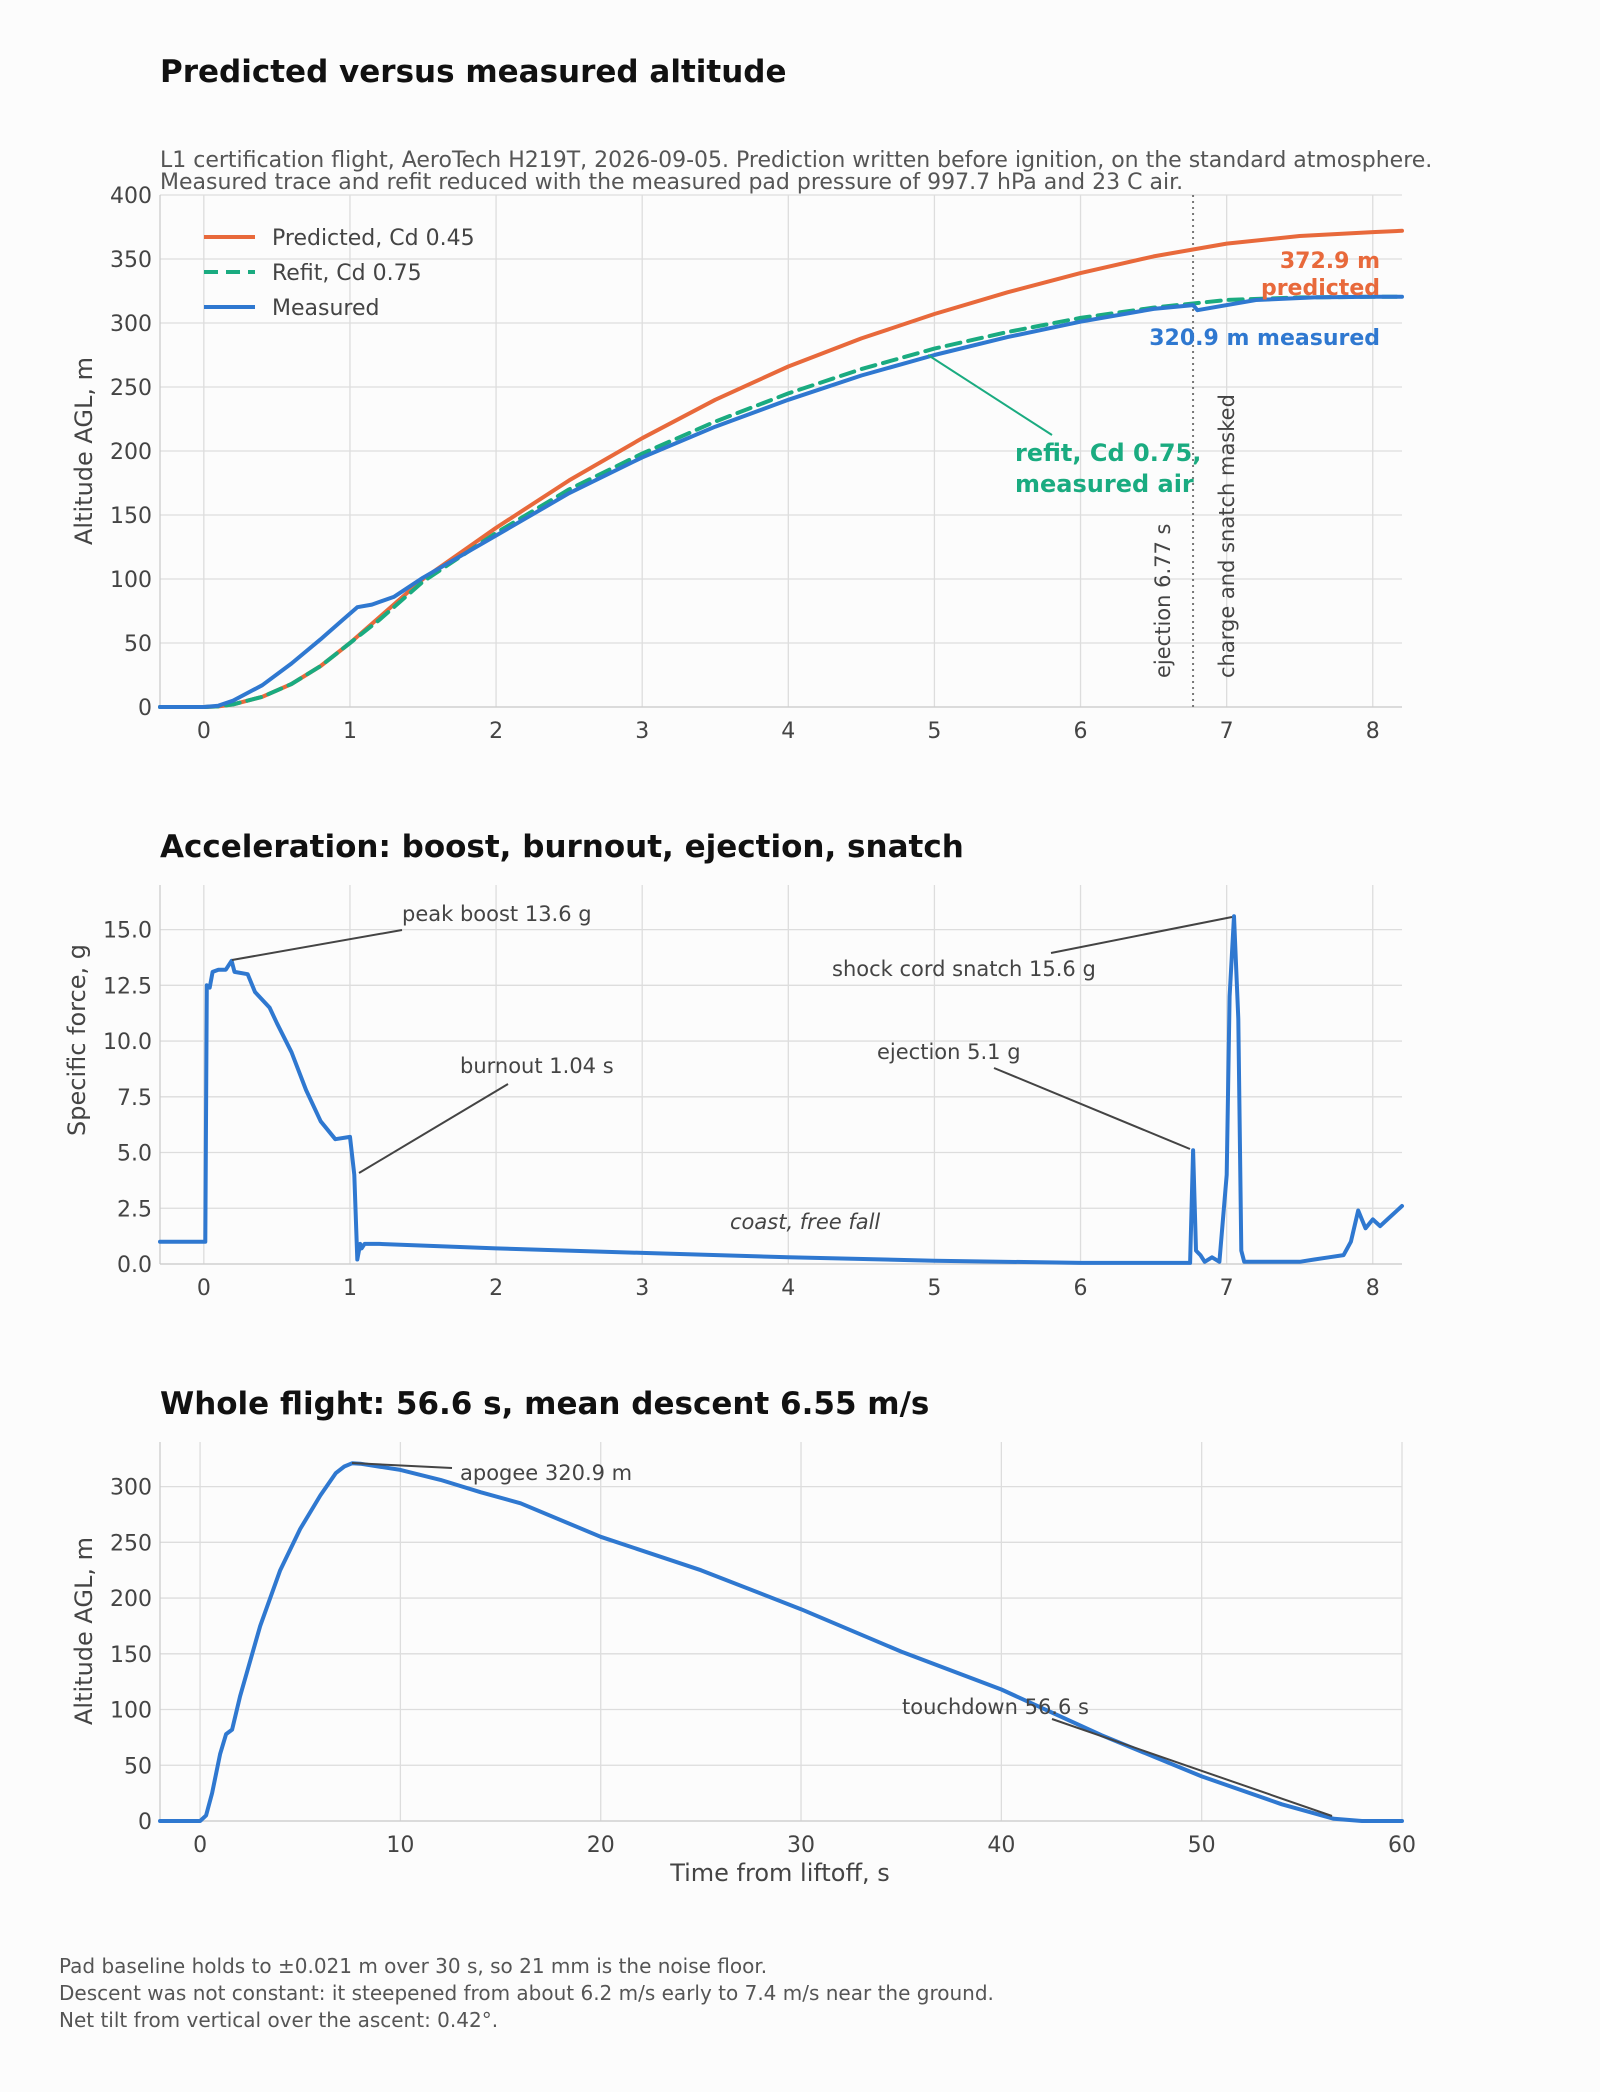 The height and width of the screenshot is (2092, 1600). Describe the element at coordinates (131, 196) in the screenshot. I see `y-tick-label: 400` at that location.